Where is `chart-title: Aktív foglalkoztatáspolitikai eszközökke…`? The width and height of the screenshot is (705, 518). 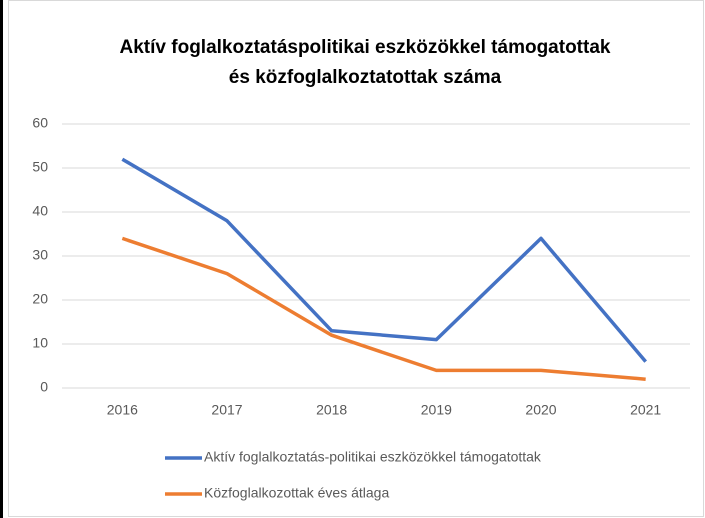
chart-title: Aktív foglalkoztatáspolitikai eszközökke… is located at coordinates (365, 47).